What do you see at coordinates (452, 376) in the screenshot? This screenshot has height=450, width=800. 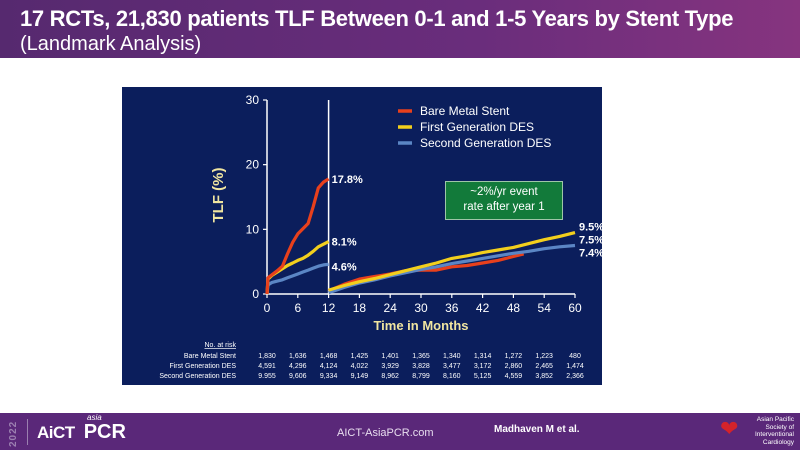 I see `risk-cell: 8,160` at bounding box center [452, 376].